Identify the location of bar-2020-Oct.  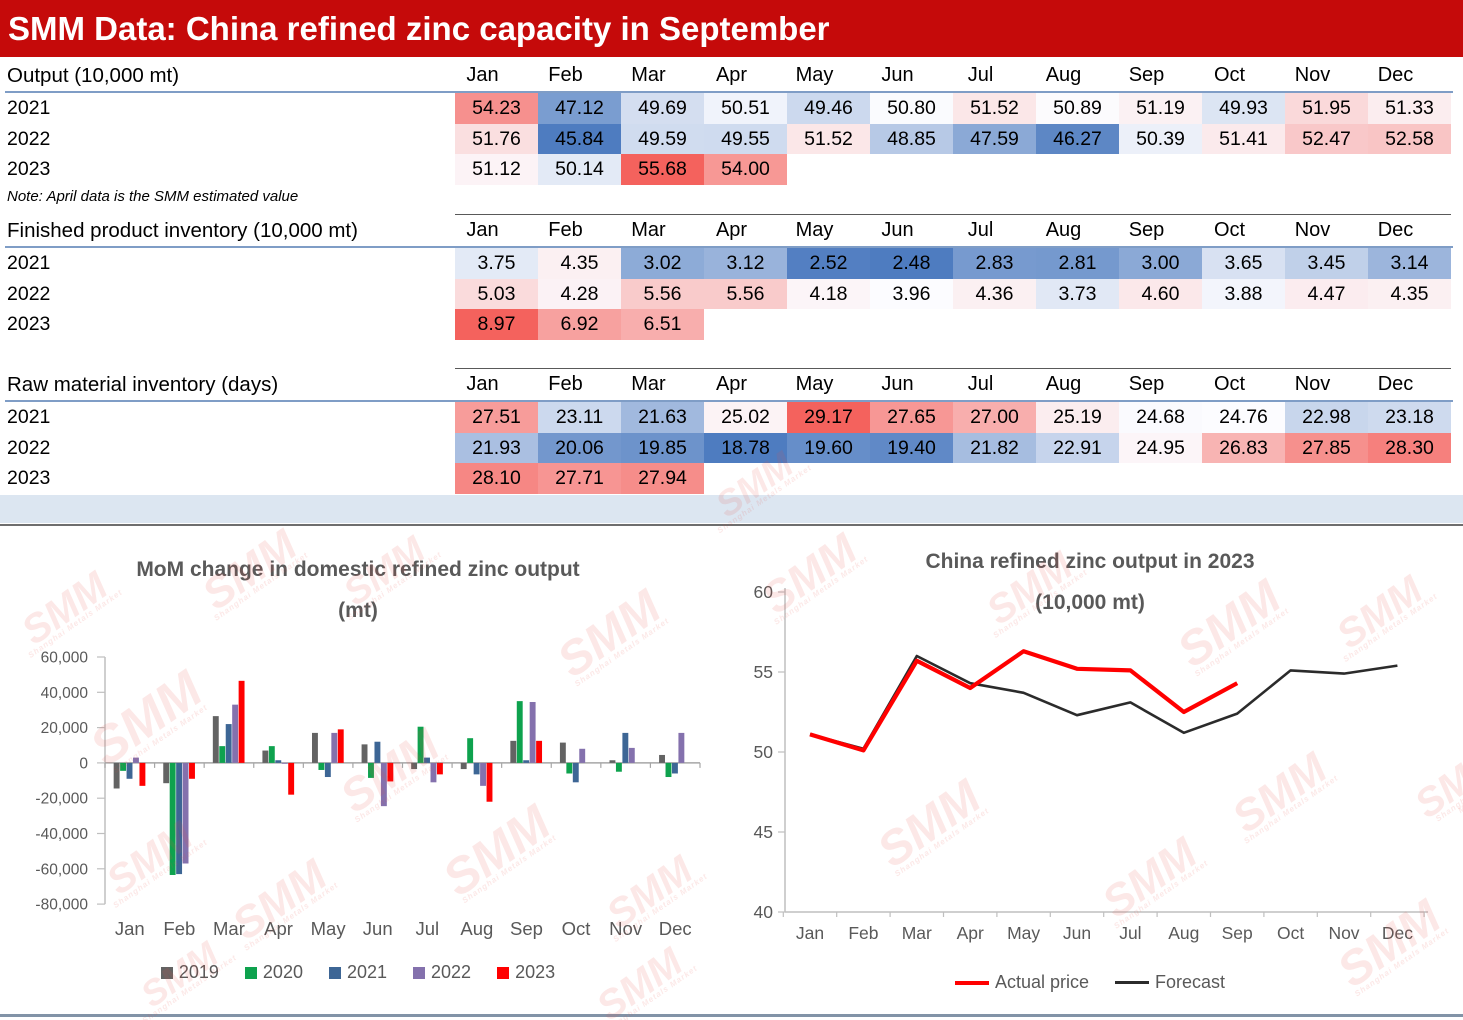
(569, 768).